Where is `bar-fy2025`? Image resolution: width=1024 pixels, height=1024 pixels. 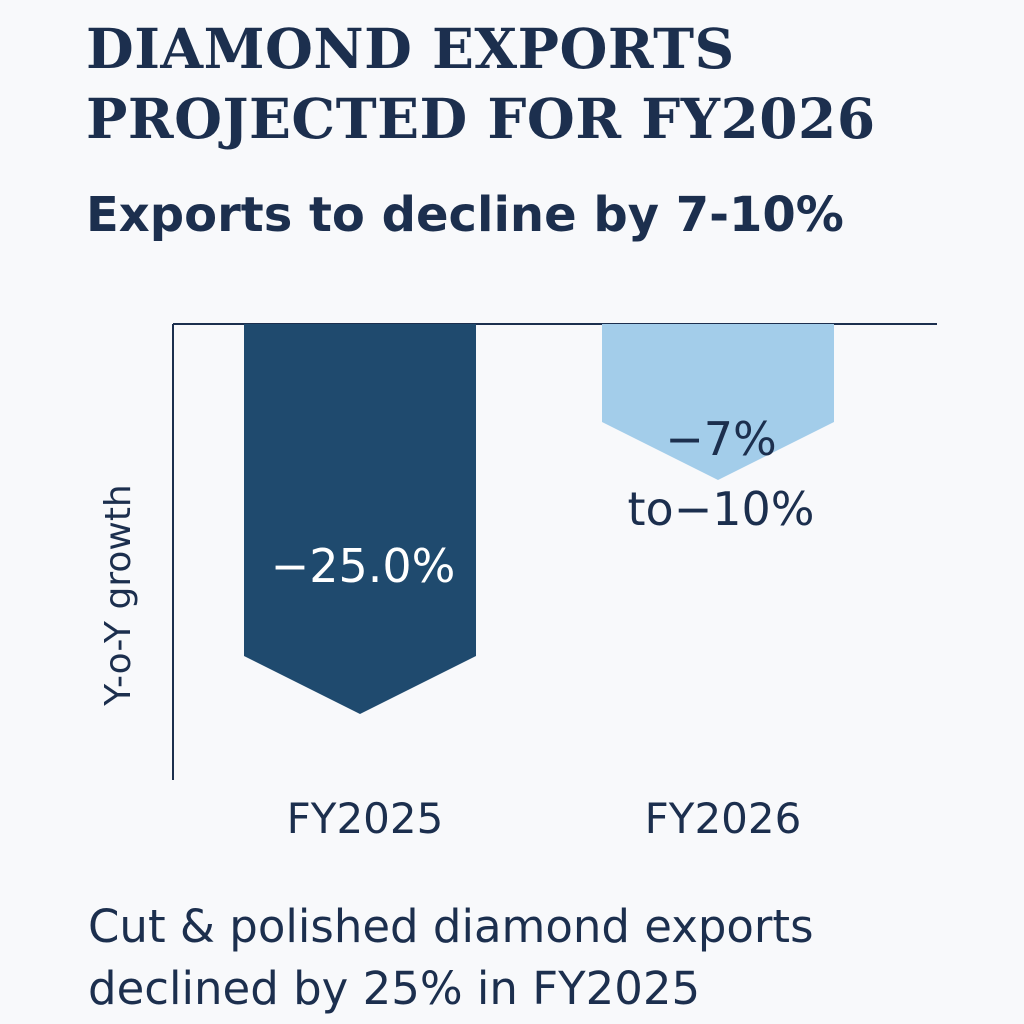 bar-fy2025 is located at coordinates (360, 519).